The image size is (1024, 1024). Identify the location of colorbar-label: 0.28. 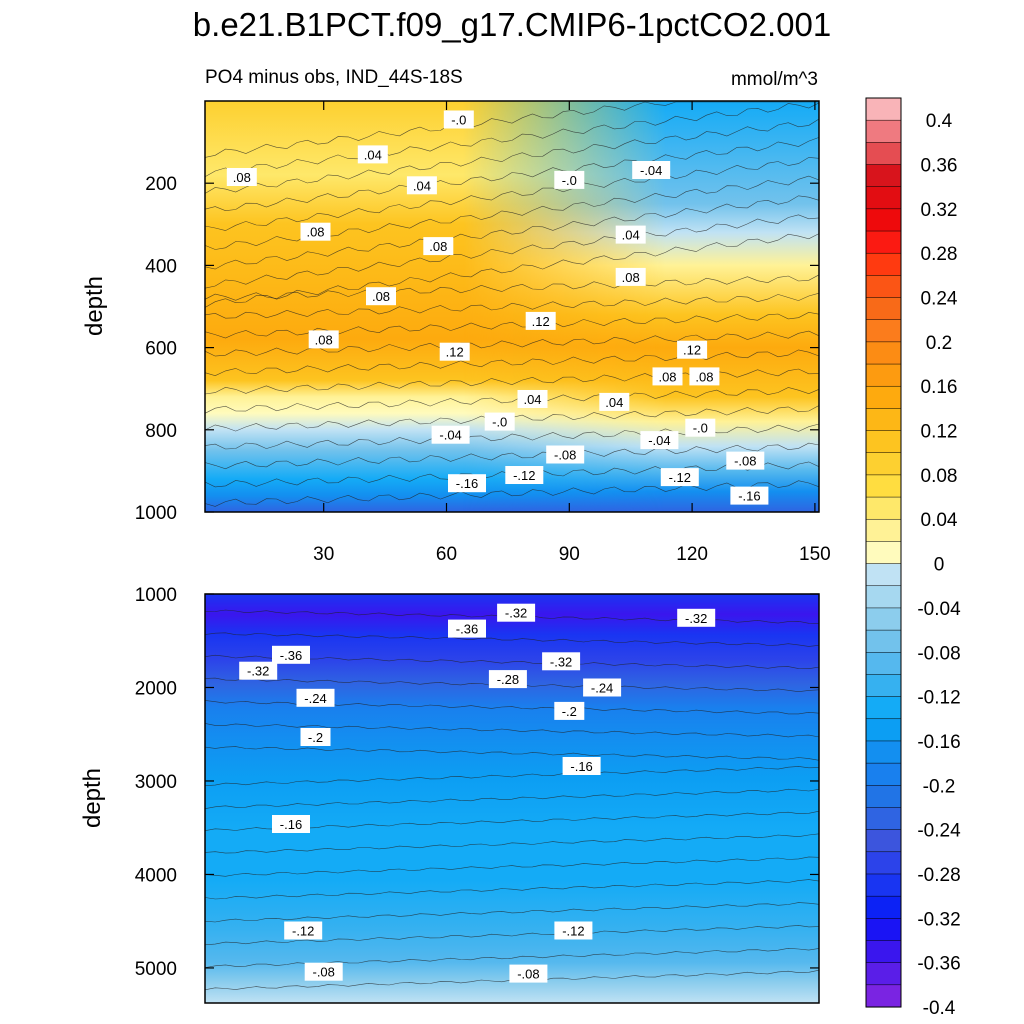
(939, 254).